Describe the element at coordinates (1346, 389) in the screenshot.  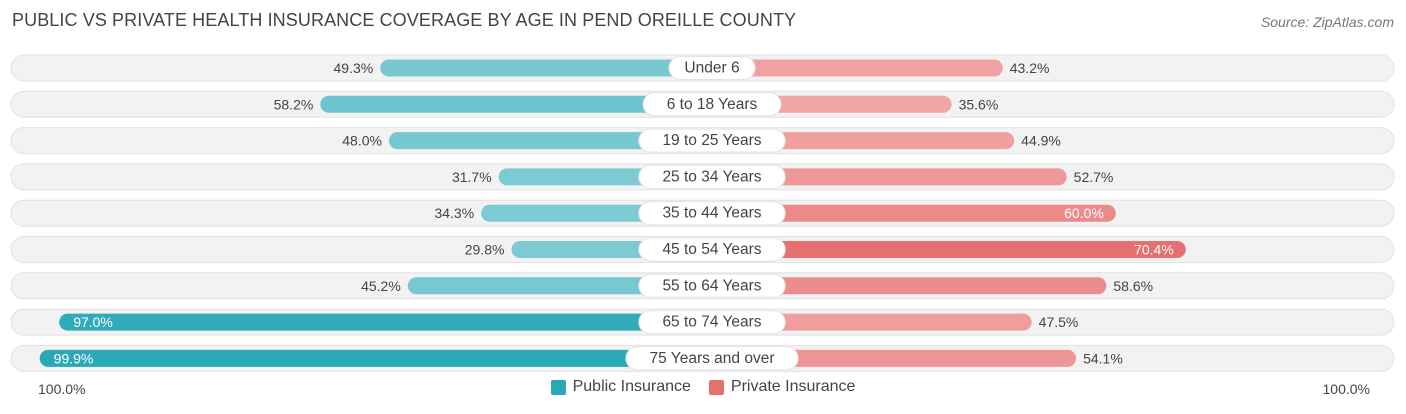
I see `axis-right-label: 100.0%` at that location.